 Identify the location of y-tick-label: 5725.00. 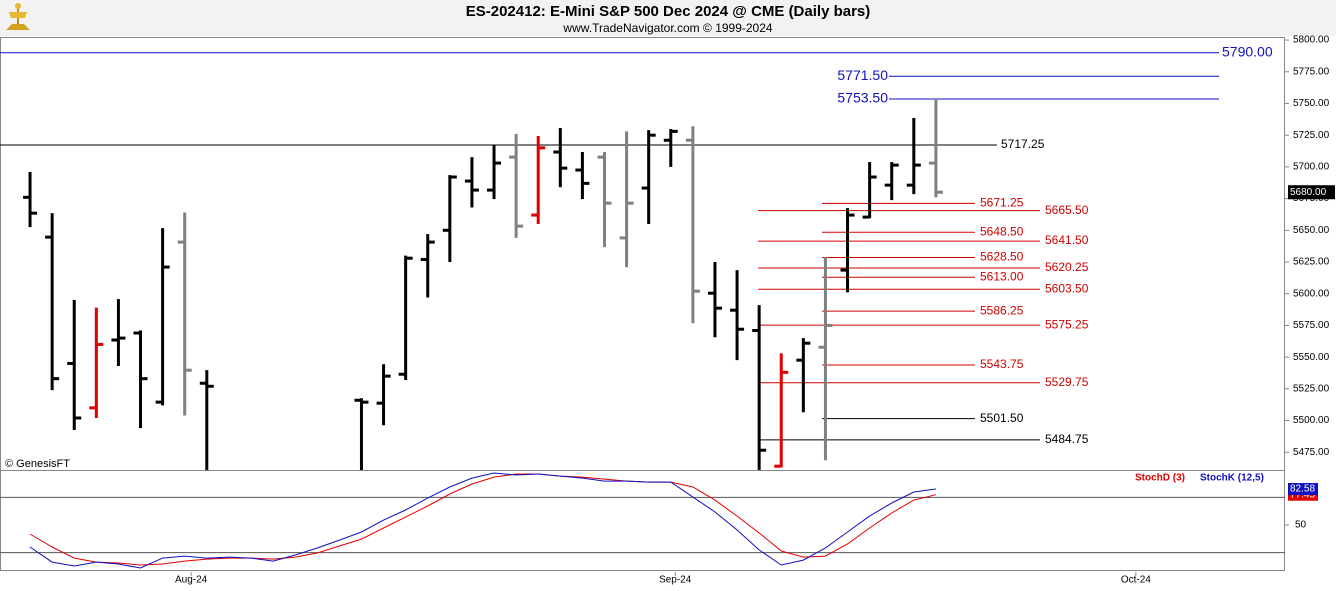
(1311, 135).